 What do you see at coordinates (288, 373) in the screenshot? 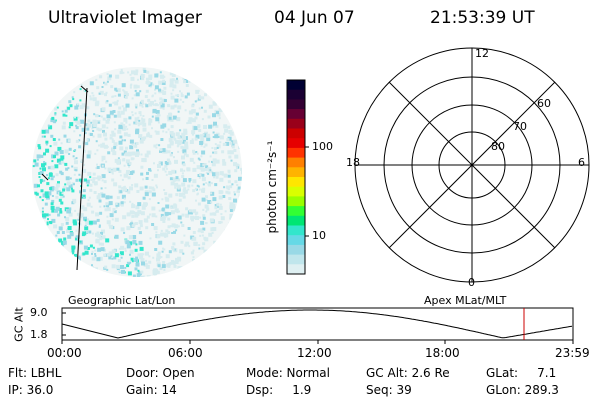
I see `mode-info: Mode: Normal` at bounding box center [288, 373].